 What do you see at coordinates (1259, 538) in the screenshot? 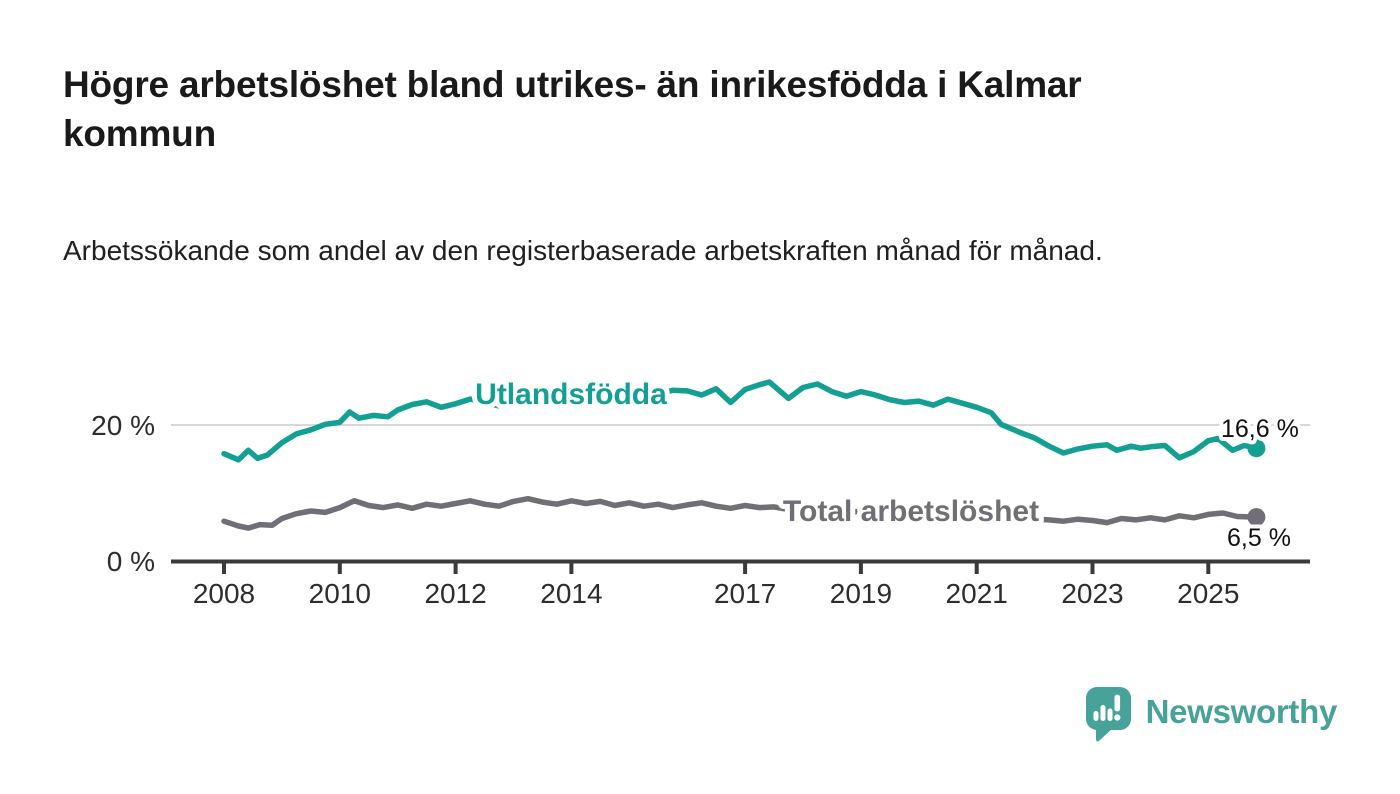
I see `total-end-value: 6,5 %` at bounding box center [1259, 538].